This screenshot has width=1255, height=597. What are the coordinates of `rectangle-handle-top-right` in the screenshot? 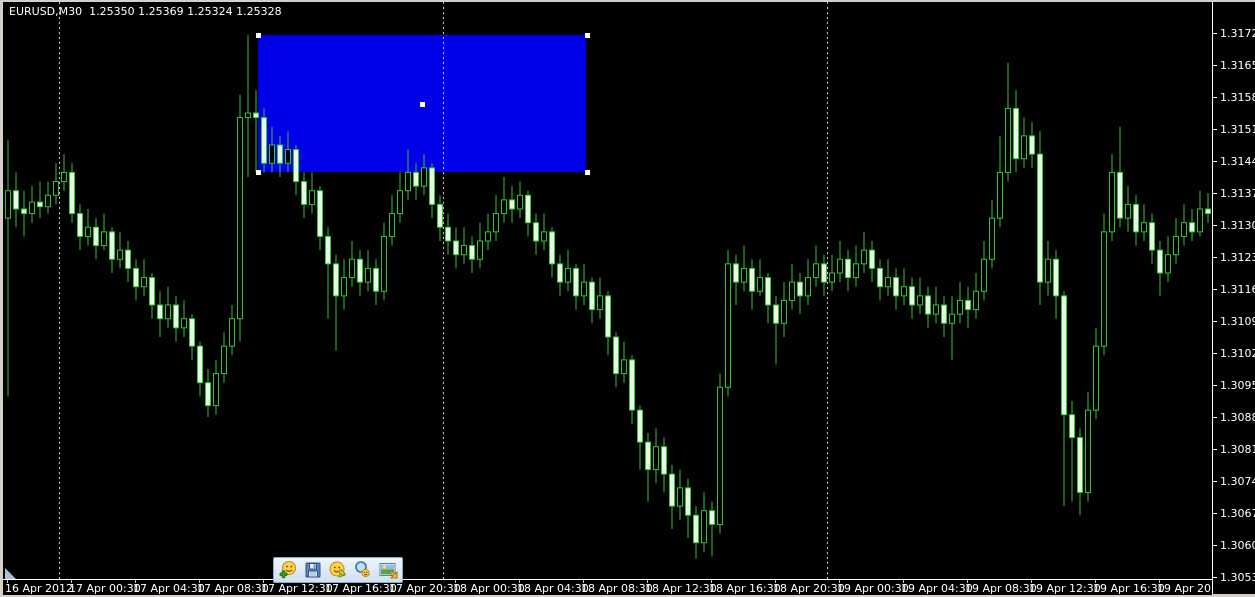 It's located at (587, 35).